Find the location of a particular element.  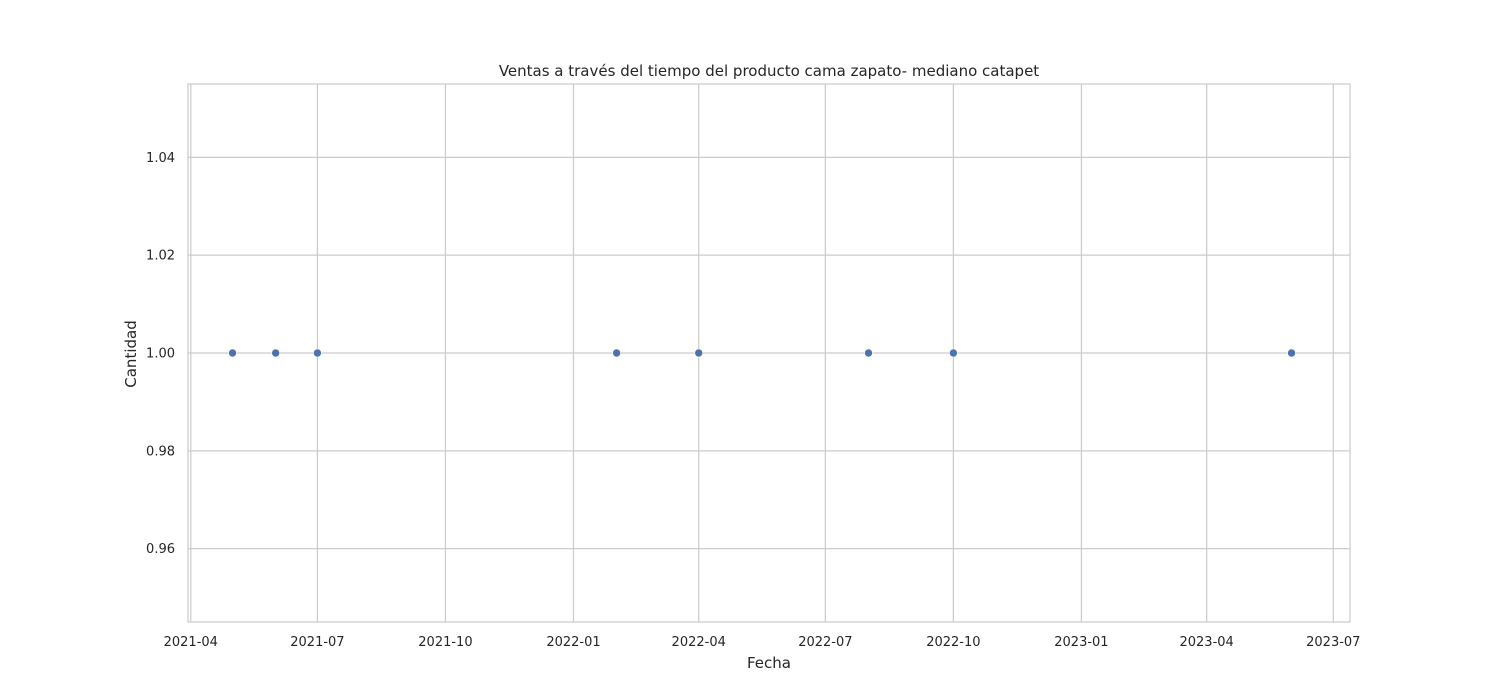

y-tick-label: 1.04 is located at coordinates (160, 158).